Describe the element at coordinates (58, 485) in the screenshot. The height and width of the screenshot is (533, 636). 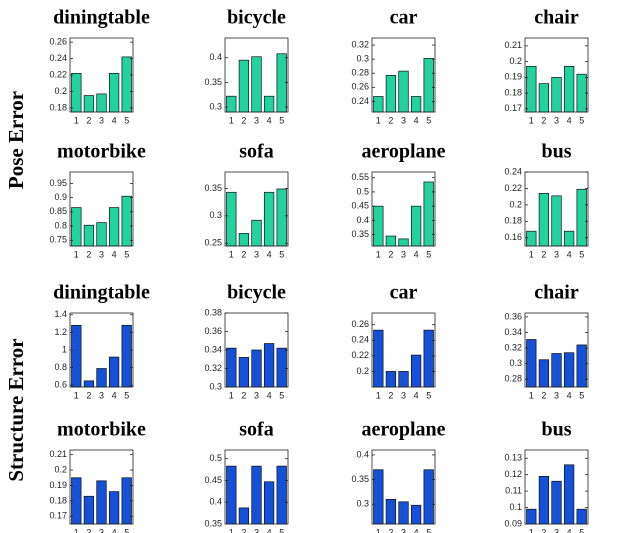
I see `y-tick-label: 0.19` at that location.